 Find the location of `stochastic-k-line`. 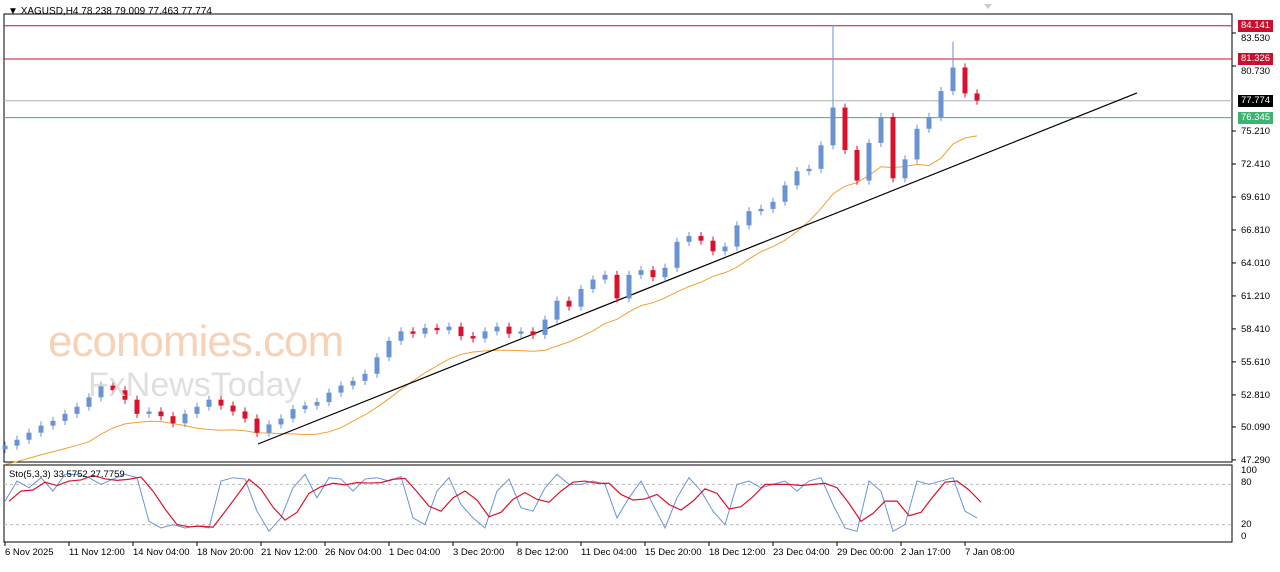

stochastic-k-line is located at coordinates (491, 503).